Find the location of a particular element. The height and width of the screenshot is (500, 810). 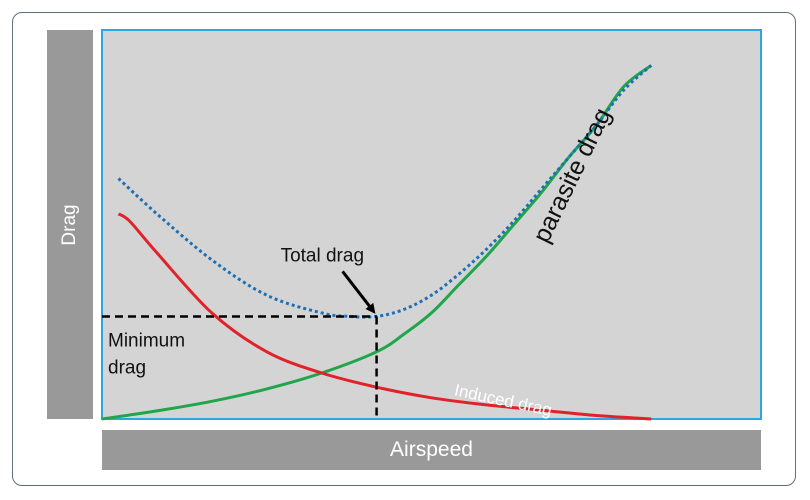

x-axis-label: Airspeed is located at coordinates (431, 449).